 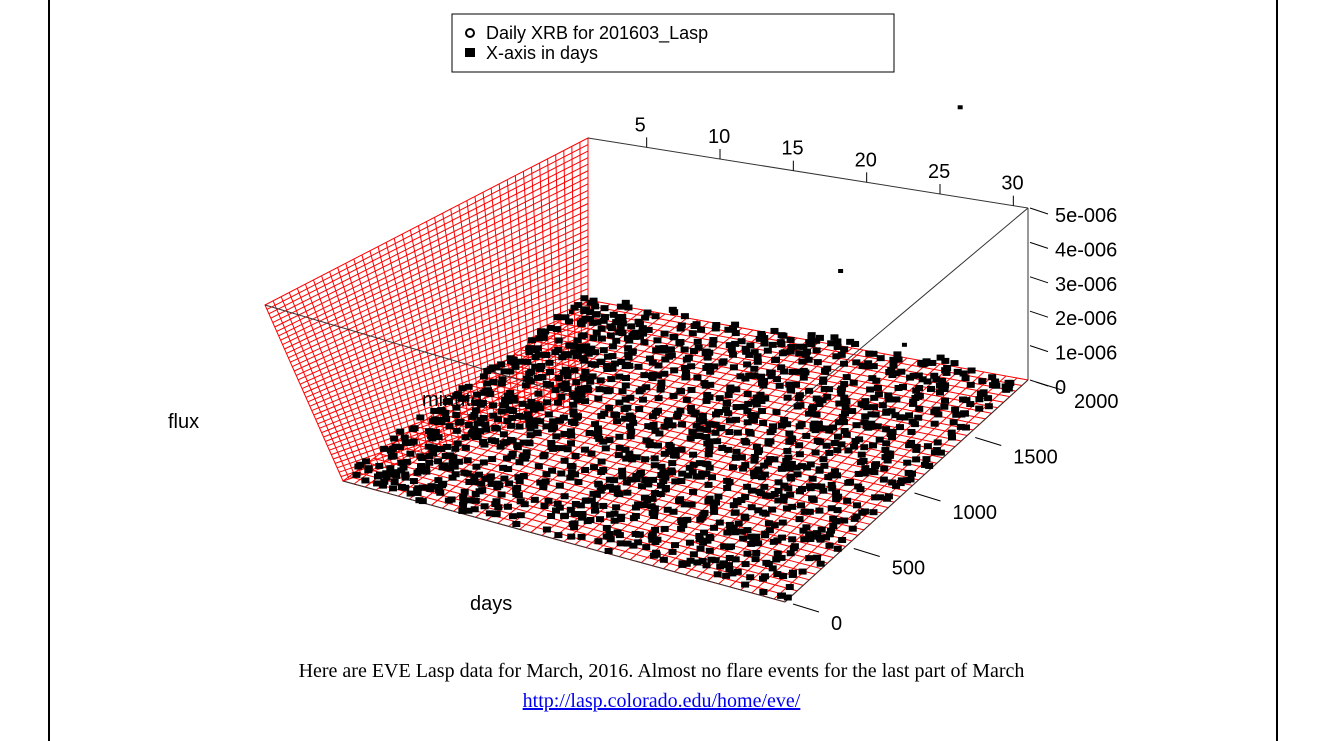 What do you see at coordinates (452, 400) in the screenshot?
I see `y-axis-label: minute` at bounding box center [452, 400].